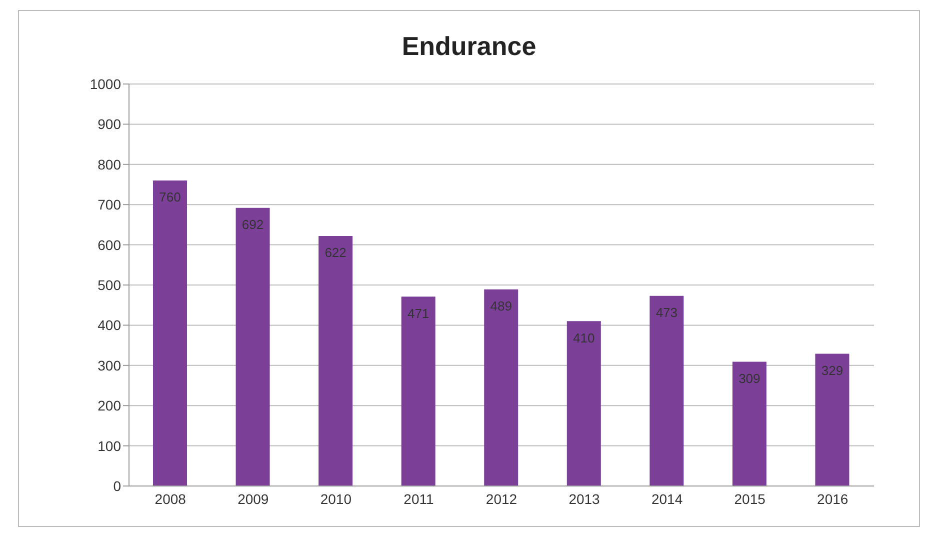 Image resolution: width=936 pixels, height=533 pixels. I want to click on x-tick-label: 2008, so click(170, 498).